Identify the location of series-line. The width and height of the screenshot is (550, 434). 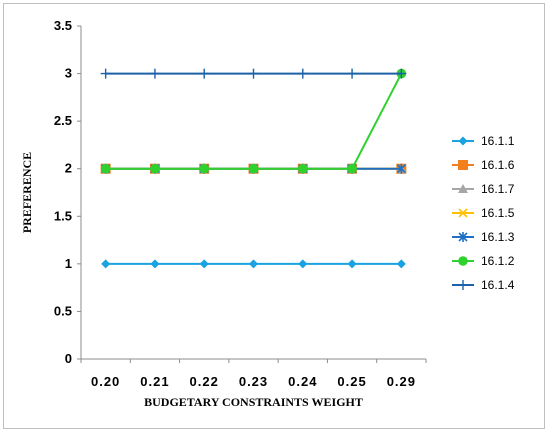
(254, 121).